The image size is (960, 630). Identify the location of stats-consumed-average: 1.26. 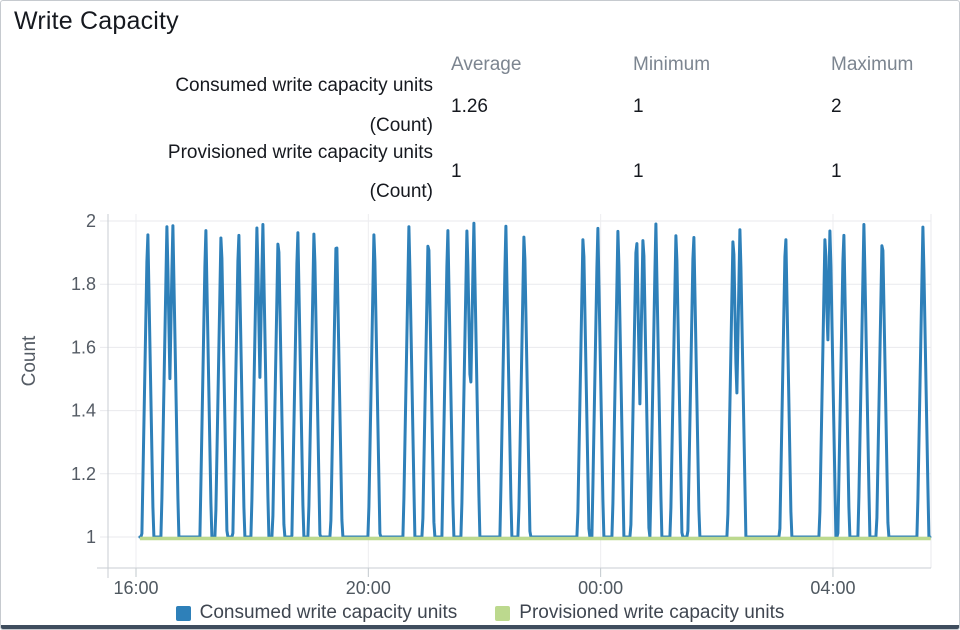
(469, 106).